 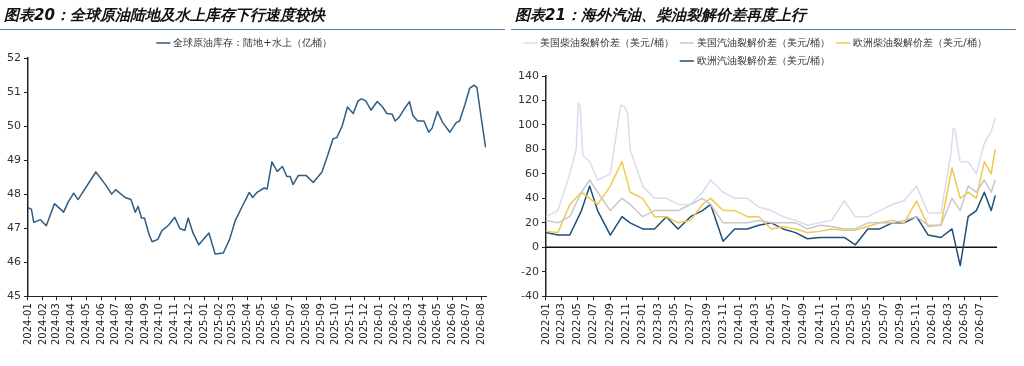 I want to click on x-tick-label: 2022-01, so click(x=545, y=324).